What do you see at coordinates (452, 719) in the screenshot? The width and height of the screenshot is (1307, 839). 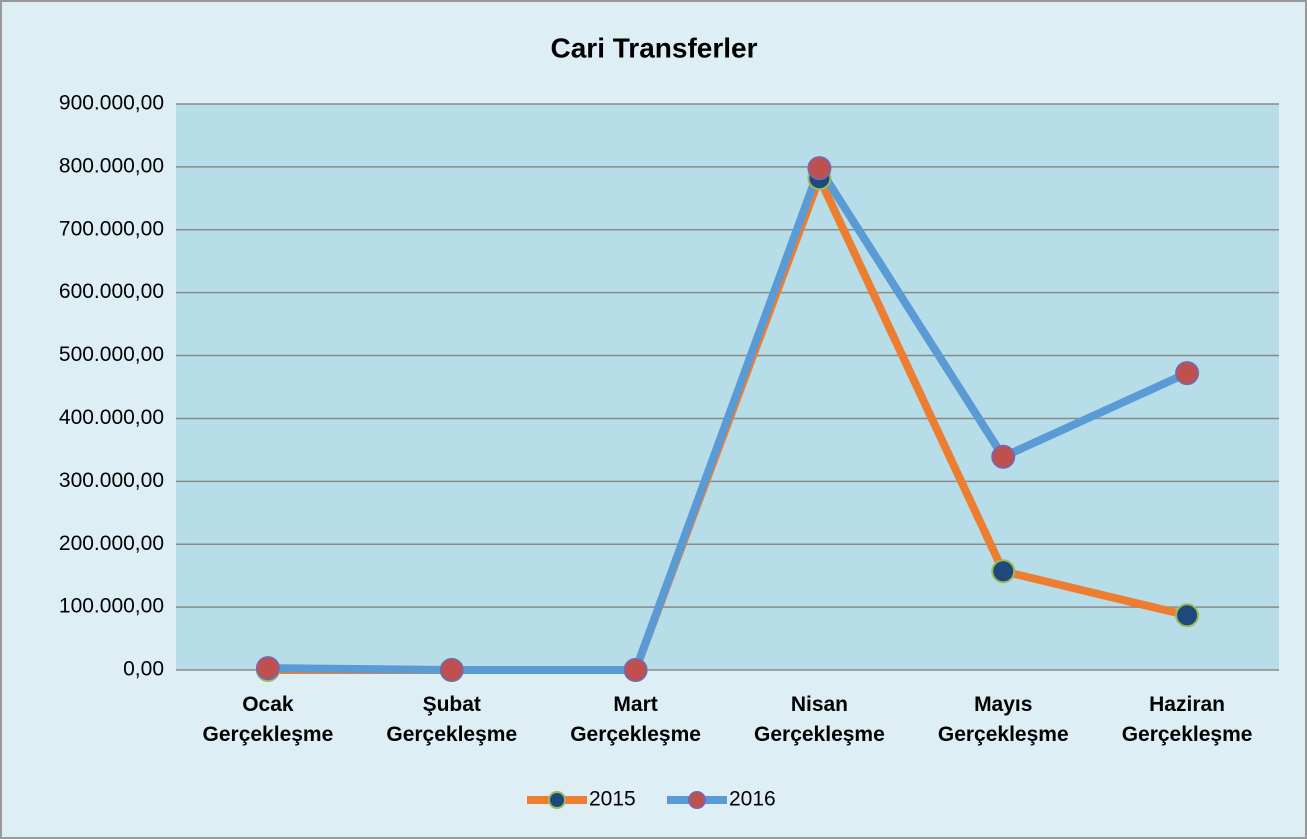 I see `x-tick-label: Şubat Gerçekleşme` at bounding box center [452, 719].